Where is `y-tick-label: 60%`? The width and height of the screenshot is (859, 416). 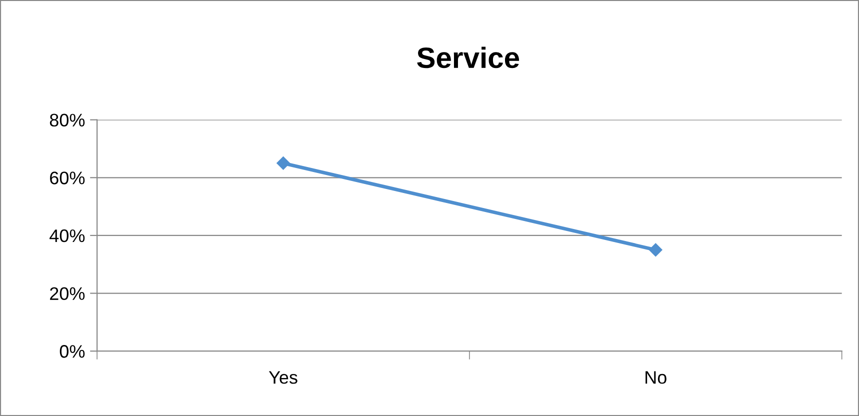
y-tick-label: 60% is located at coordinates (67, 178).